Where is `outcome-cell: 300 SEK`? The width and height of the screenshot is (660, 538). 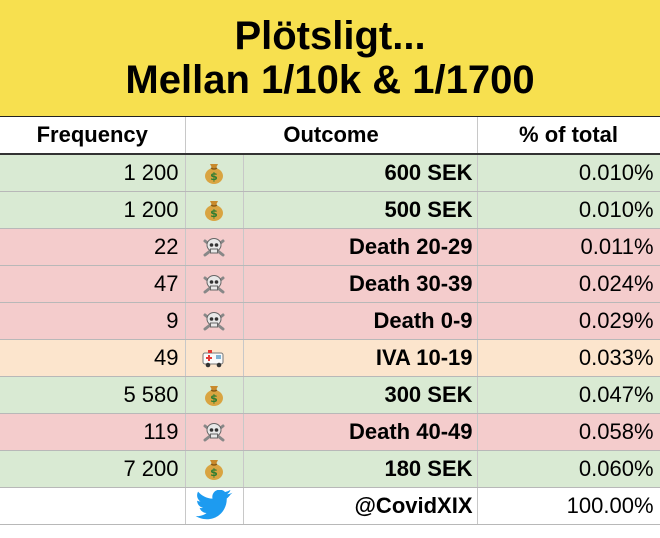 outcome-cell: 300 SEK is located at coordinates (360, 395).